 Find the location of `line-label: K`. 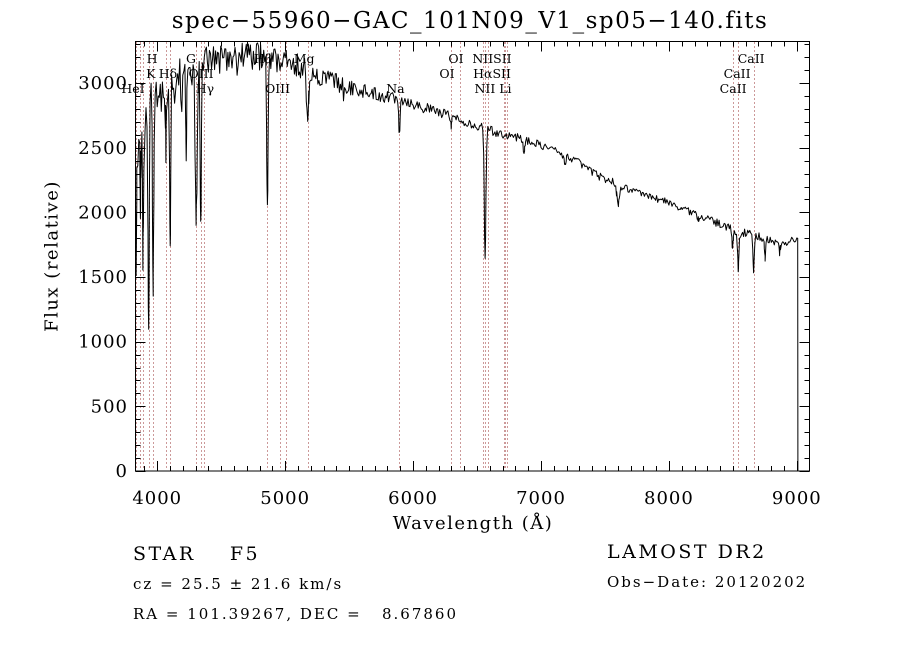

line-label: K is located at coordinates (151, 73).